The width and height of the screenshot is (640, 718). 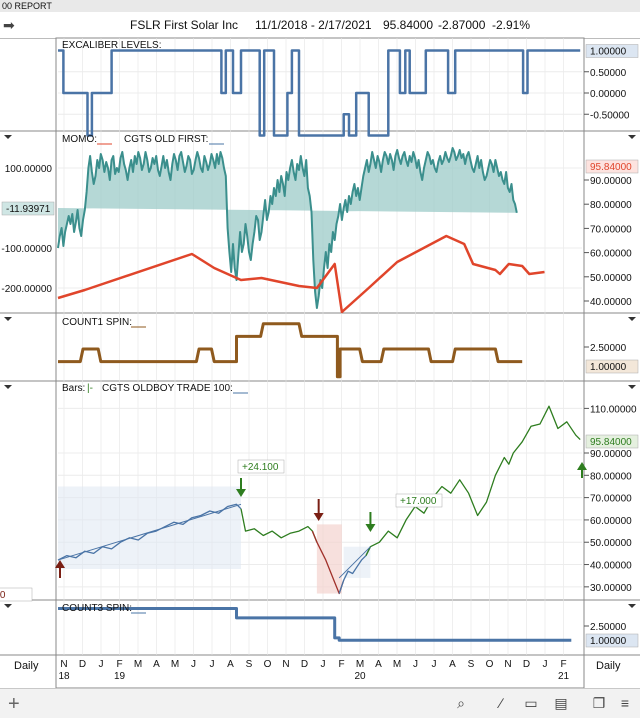 I want to click on chart-type-icon: ▭, so click(x=531, y=703).